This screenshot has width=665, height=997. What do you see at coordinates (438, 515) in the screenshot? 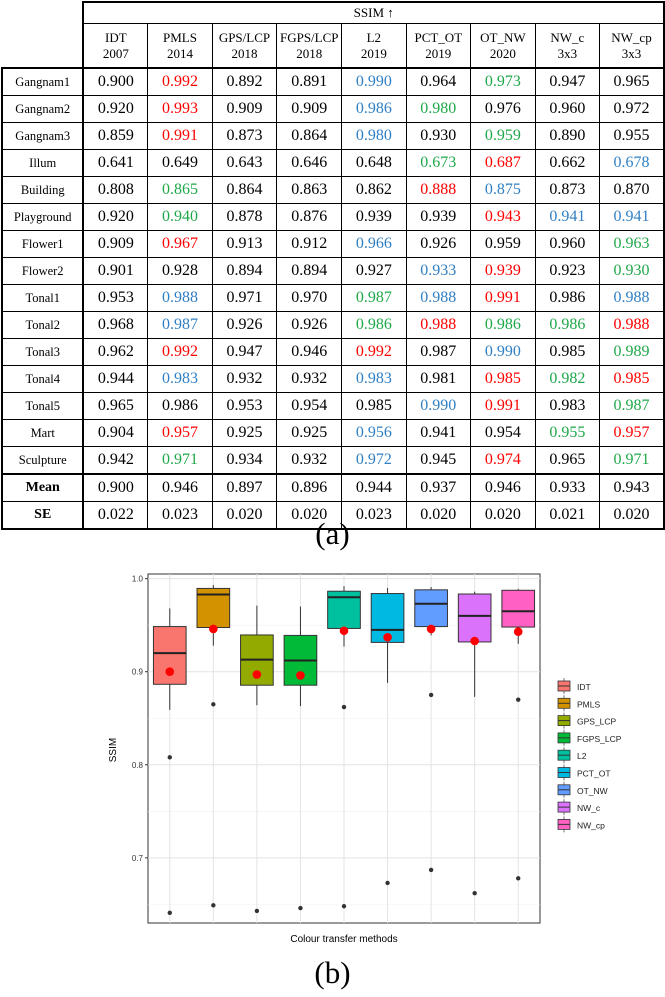
I see `table-cell: 0.020` at bounding box center [438, 515].